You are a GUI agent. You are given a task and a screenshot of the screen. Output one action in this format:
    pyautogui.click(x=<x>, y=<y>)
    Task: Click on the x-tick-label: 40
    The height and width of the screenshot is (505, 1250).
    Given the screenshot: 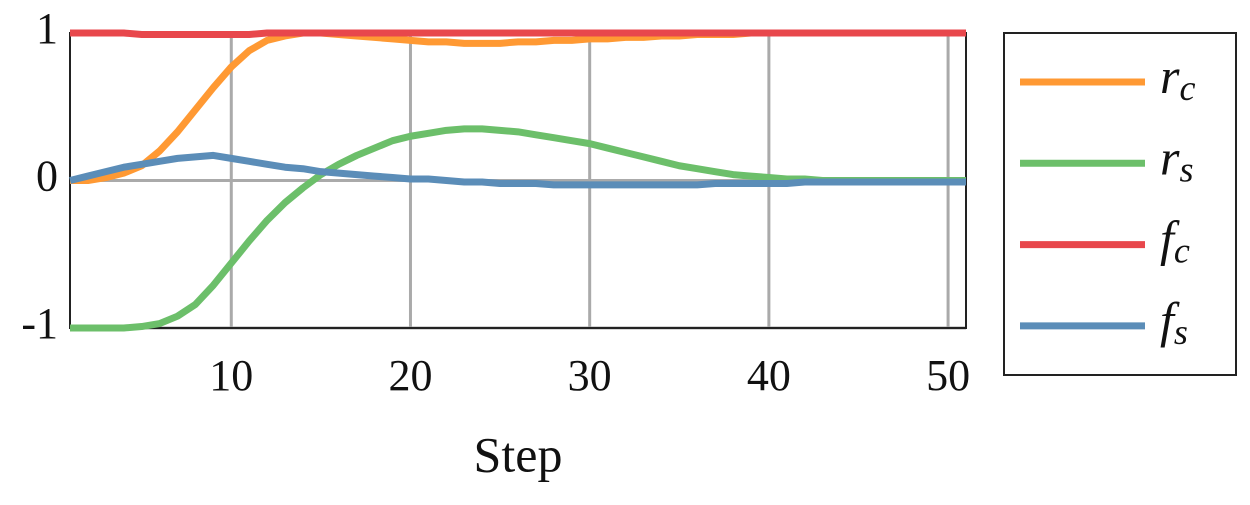 What is the action you would take?
    pyautogui.click(x=769, y=375)
    